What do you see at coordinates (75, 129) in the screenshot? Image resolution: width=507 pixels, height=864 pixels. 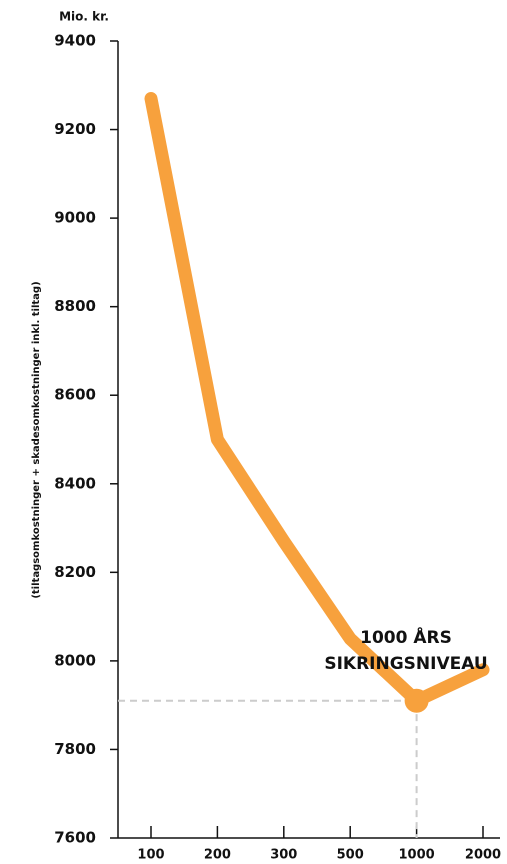 I see `y-tick-label: 9200` at bounding box center [75, 129].